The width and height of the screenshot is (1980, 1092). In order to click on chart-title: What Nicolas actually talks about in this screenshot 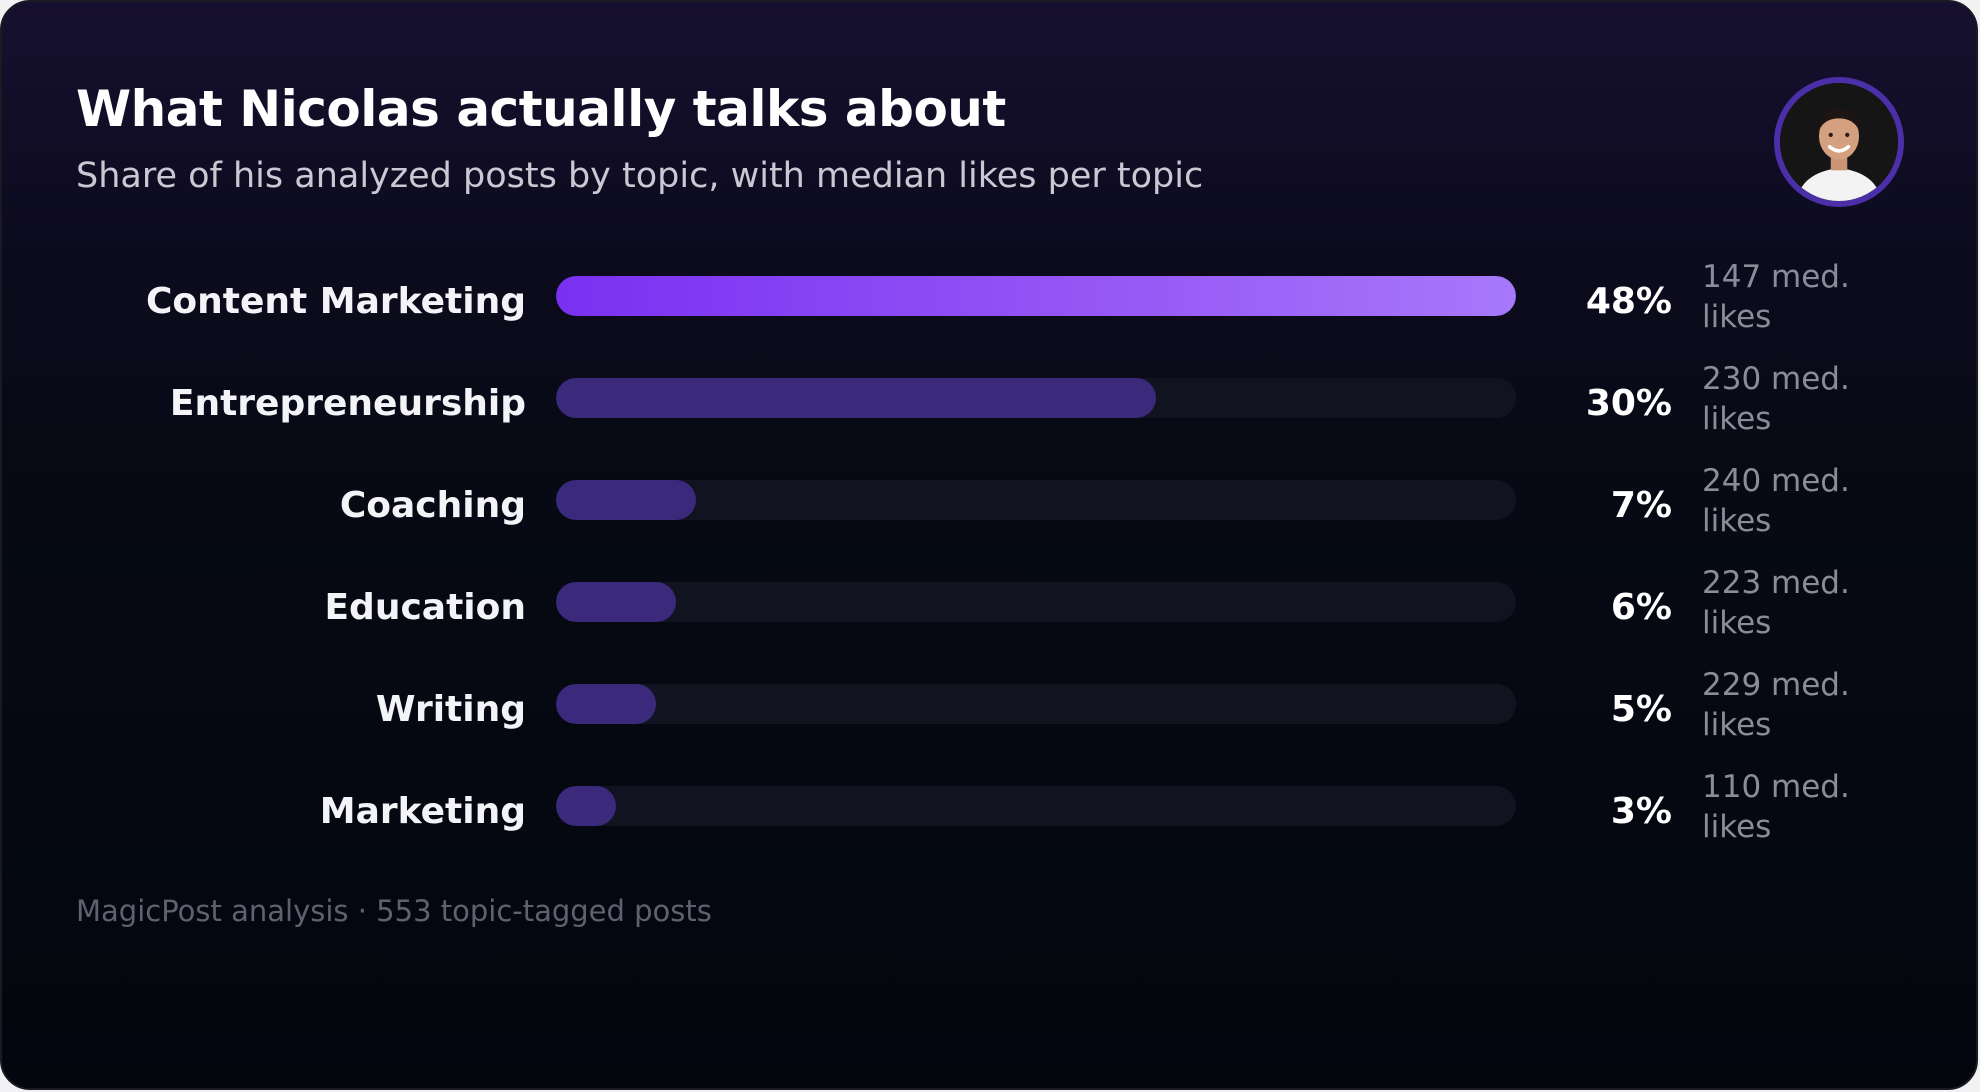, I will do `click(541, 109)`.